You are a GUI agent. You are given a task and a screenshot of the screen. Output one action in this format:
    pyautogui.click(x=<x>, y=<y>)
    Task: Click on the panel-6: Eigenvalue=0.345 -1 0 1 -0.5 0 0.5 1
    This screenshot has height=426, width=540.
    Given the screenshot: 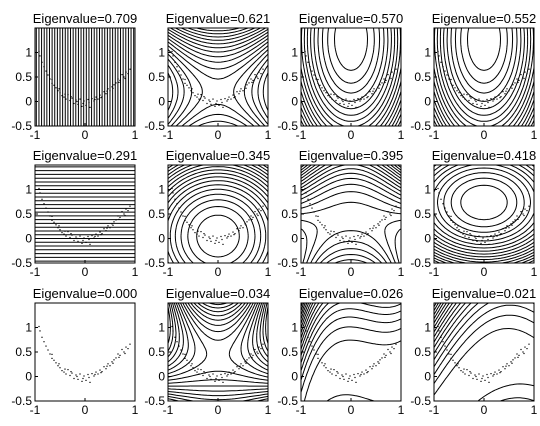 What is the action you would take?
    pyautogui.click(x=207, y=213)
    